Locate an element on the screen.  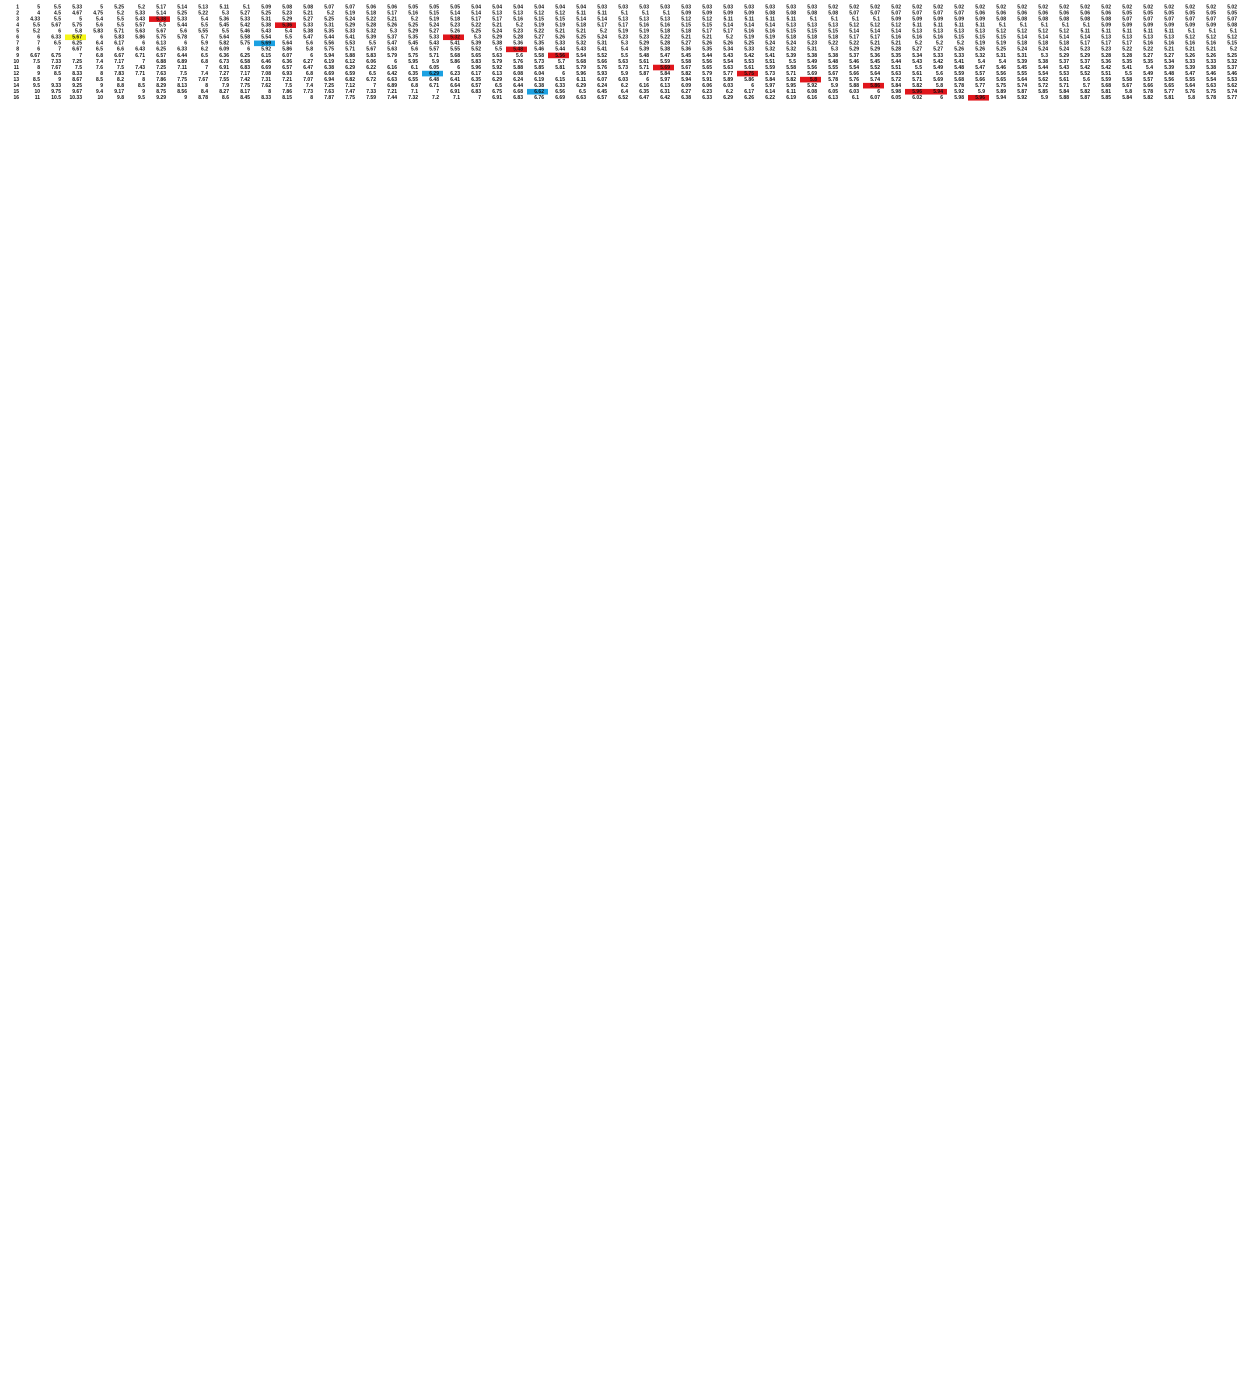
cell-value: 5.45 is located at coordinates (224, 26).